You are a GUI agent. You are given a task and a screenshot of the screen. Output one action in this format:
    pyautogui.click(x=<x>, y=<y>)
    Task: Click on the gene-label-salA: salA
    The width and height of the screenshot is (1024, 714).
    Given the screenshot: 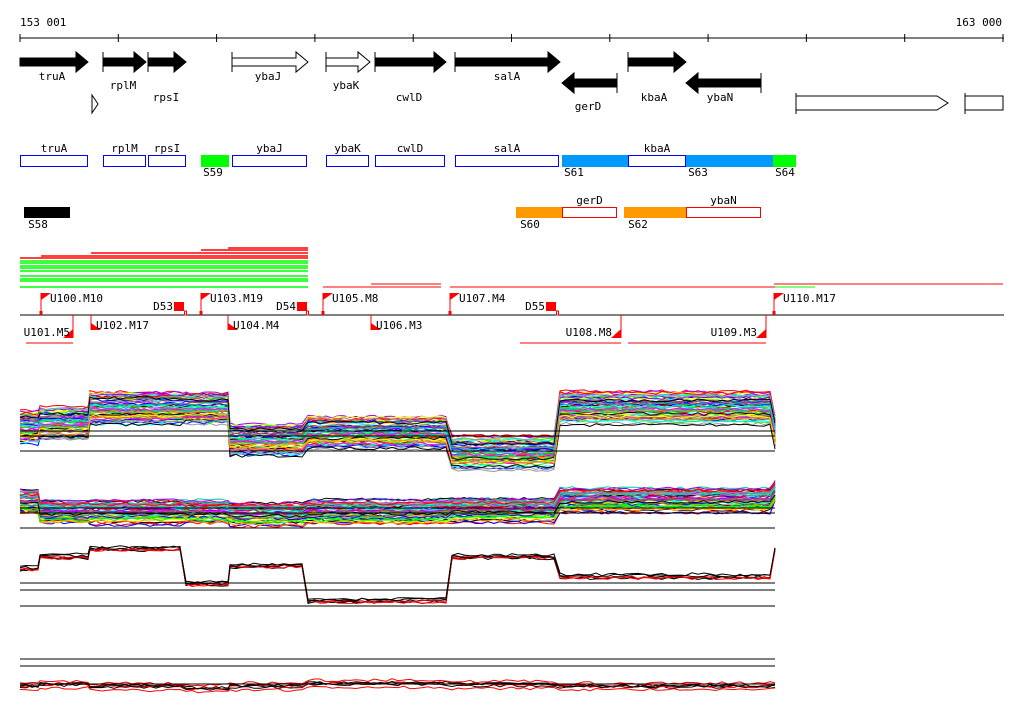 What is the action you would take?
    pyautogui.click(x=507, y=76)
    